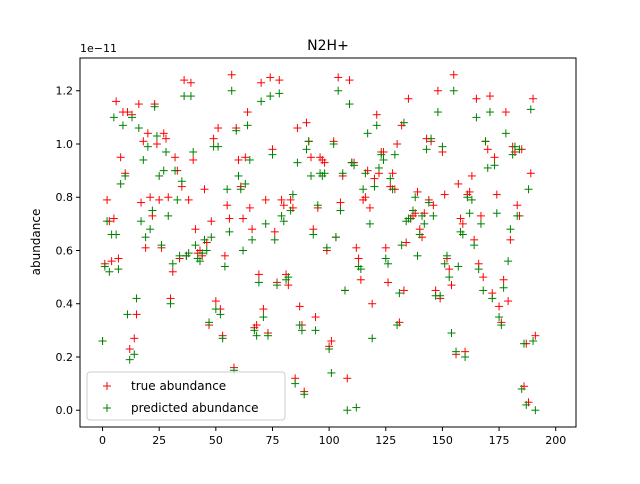 The width and height of the screenshot is (640, 484). Describe the element at coordinates (178, 386) in the screenshot. I see `legend-label-true: true abundance` at that location.